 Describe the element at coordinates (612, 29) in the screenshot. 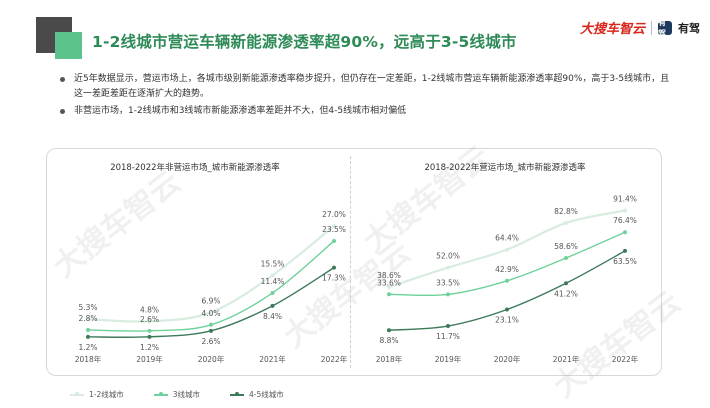

I see `brand-logo-dasouche: 大搜车智云` at that location.